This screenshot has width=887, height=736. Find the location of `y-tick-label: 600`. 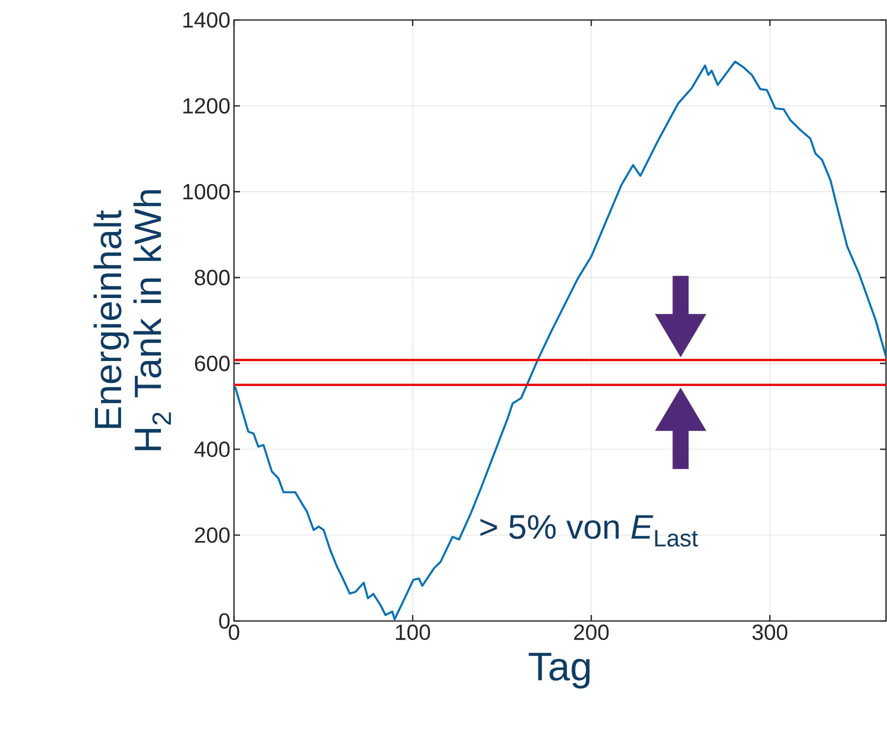

y-tick-label: 600 is located at coordinates (212, 364).